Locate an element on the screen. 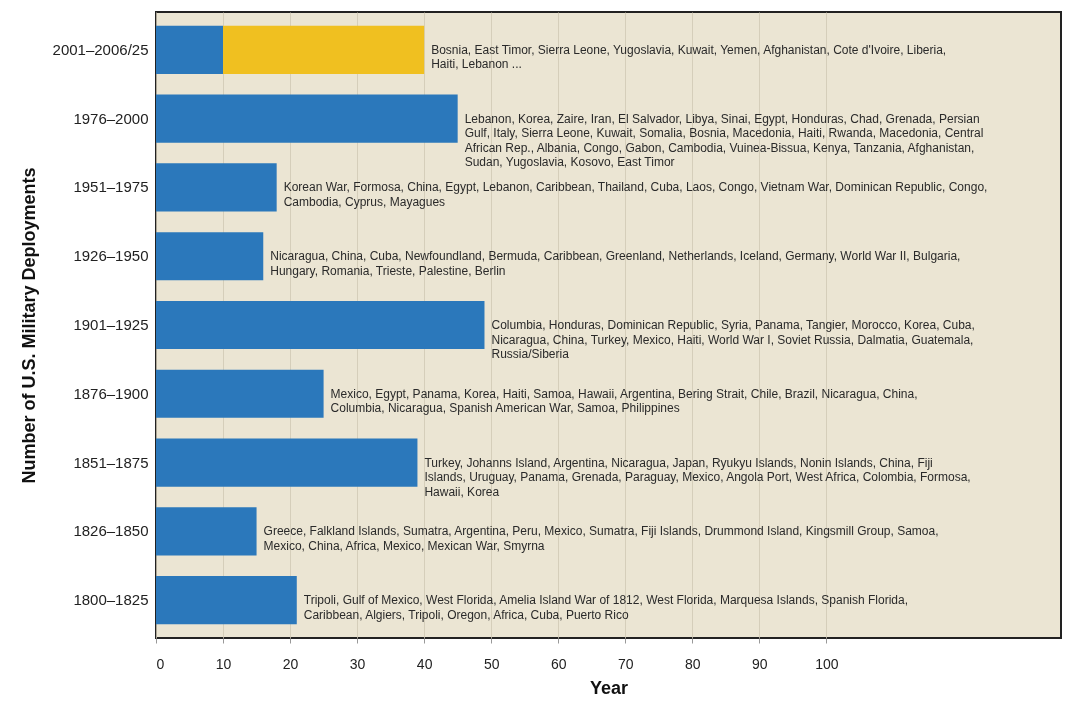  x-tick-label: 20 is located at coordinates (290, 663).